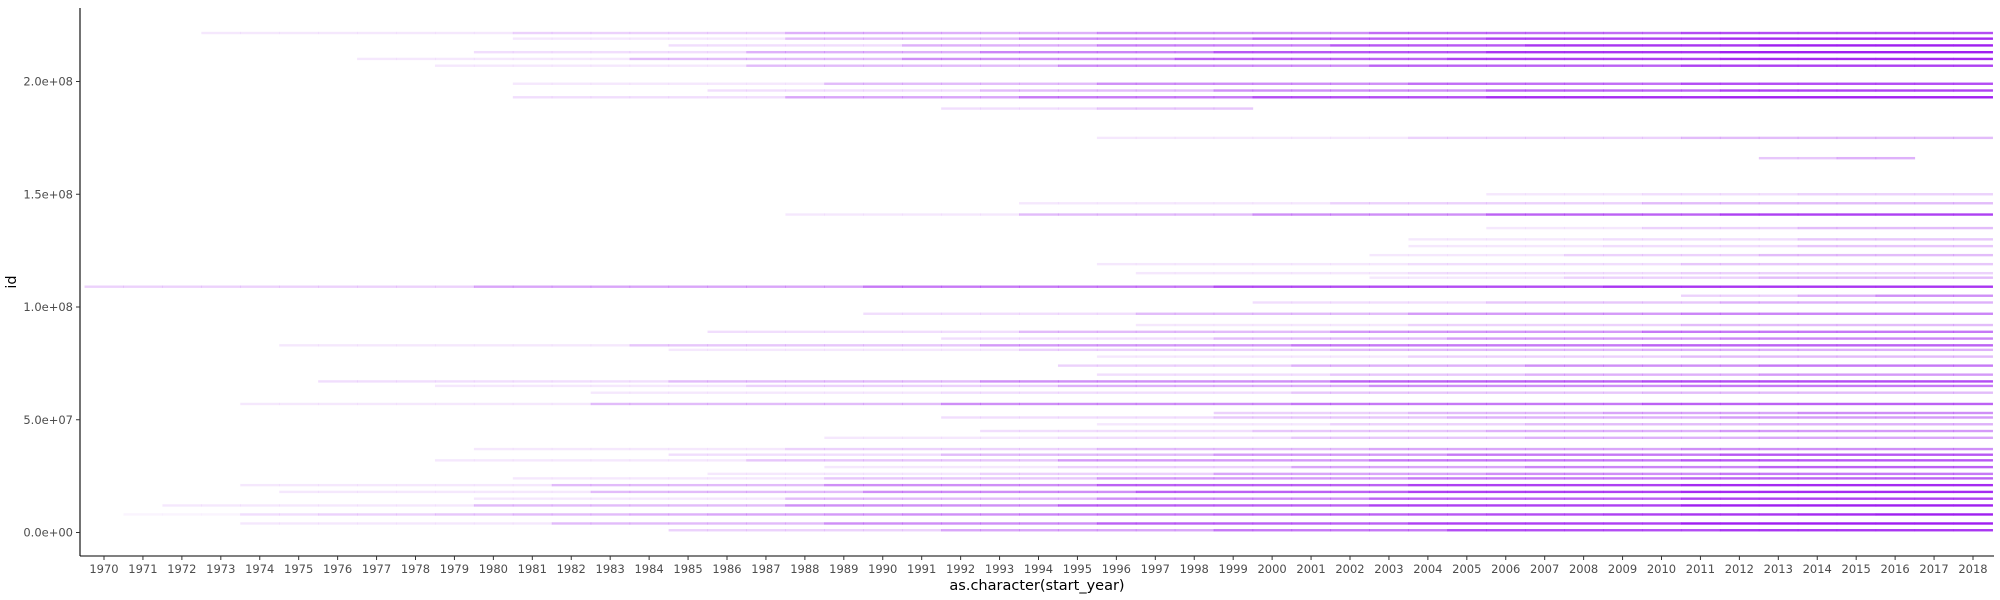 This screenshot has width=2000, height=600. What do you see at coordinates (532, 569) in the screenshot?
I see `x-tick-label: 1981` at bounding box center [532, 569].